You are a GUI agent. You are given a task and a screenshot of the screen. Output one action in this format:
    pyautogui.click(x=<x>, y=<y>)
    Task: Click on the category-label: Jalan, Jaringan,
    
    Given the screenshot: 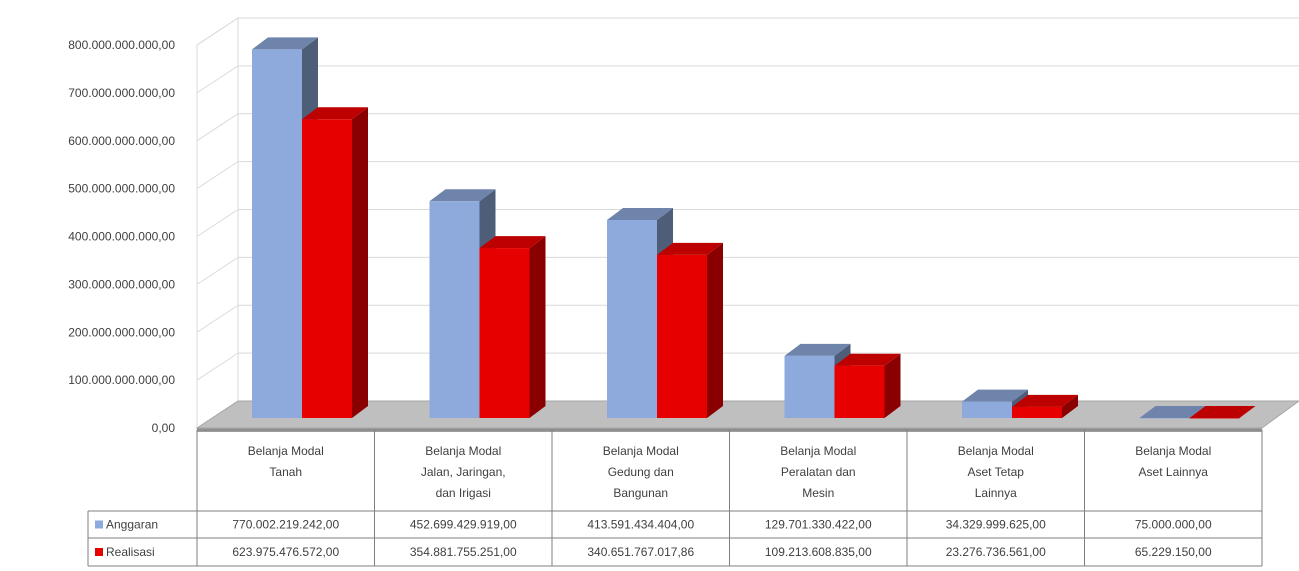 What is the action you would take?
    pyautogui.click(x=463, y=472)
    